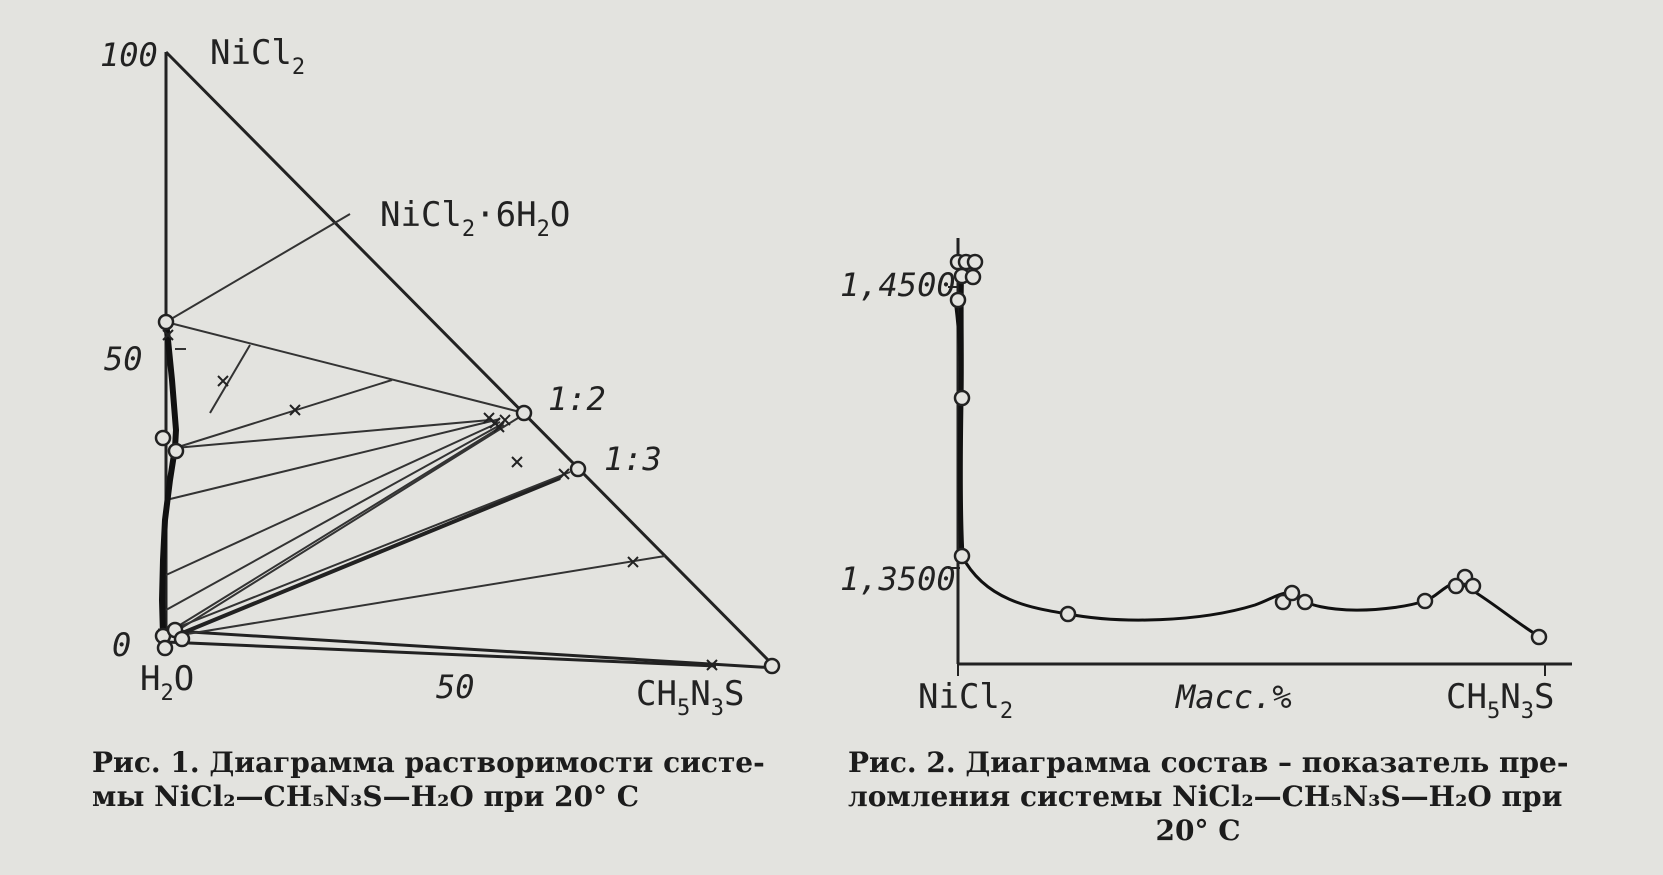 Image resolution: width=1663 pixels, height=875 pixels. Describe the element at coordinates (455, 687) in the screenshot. I see `axis-label-x-50: 50` at that location.